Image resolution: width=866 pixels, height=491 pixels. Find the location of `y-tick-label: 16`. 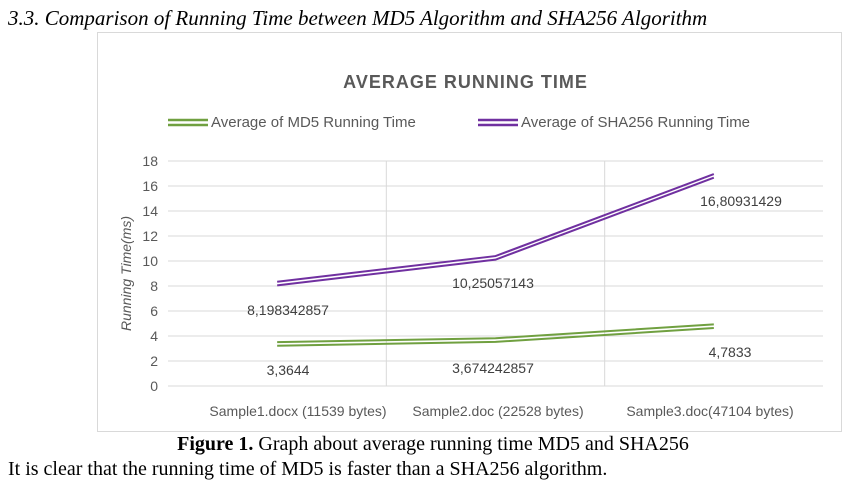

y-tick-label: 16 is located at coordinates (150, 186).